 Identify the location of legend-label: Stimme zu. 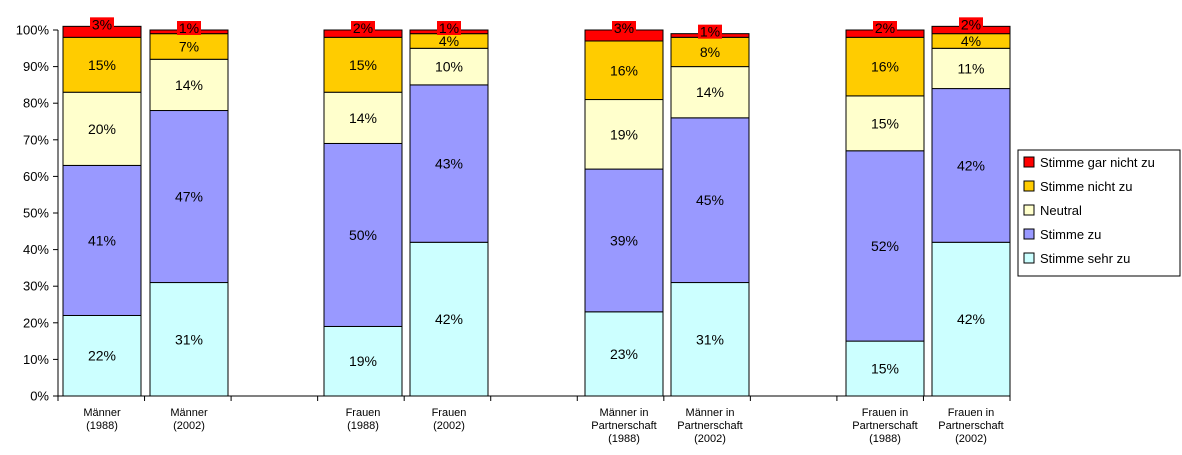
(1070, 234).